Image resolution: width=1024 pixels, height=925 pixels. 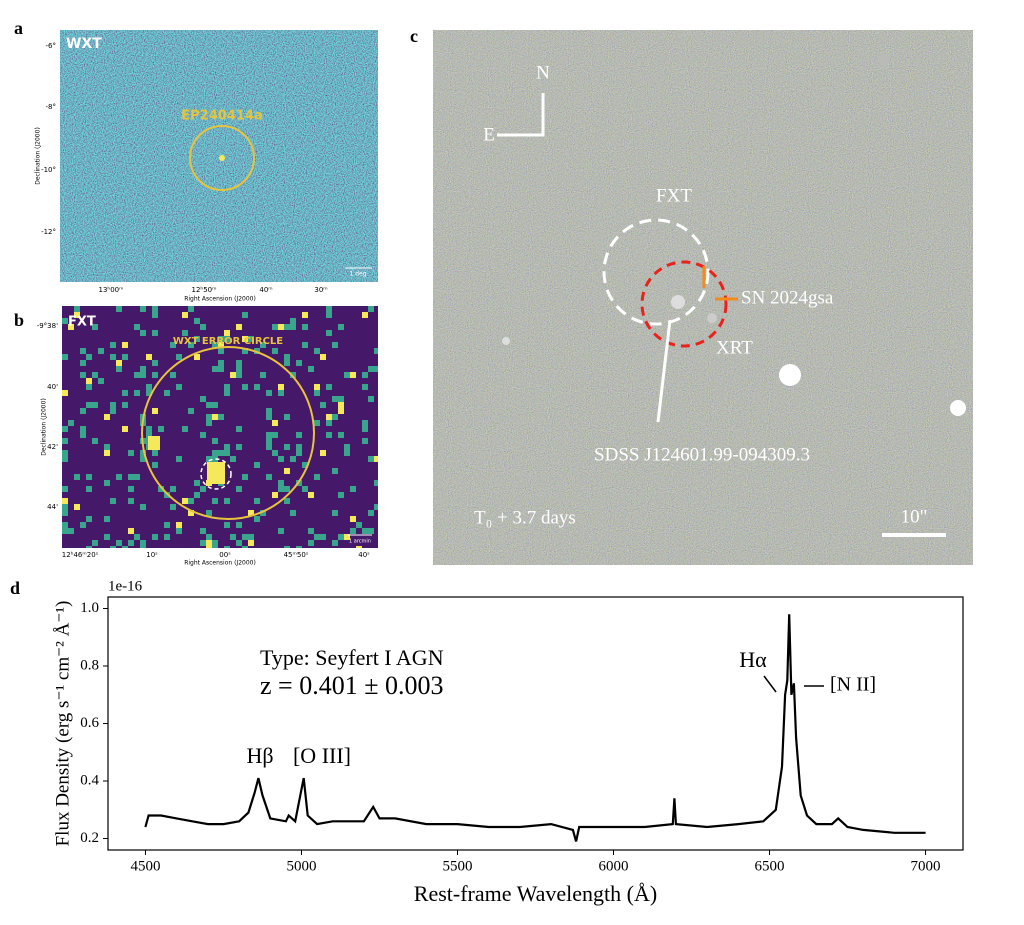 What do you see at coordinates (18, 28) in the screenshot?
I see `panel-letter: a` at bounding box center [18, 28].